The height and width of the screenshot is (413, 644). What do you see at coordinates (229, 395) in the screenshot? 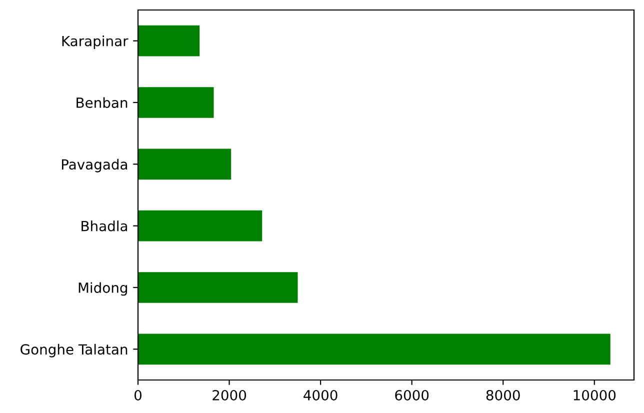
I see `x-tick-label: 2000` at bounding box center [229, 395].